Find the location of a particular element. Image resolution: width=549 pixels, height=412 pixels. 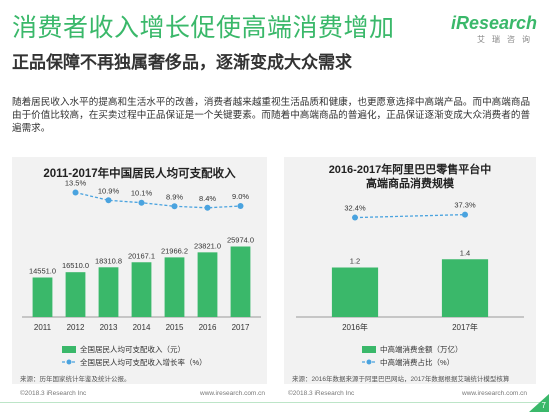

line-value-label: 32.4% is located at coordinates (355, 208).